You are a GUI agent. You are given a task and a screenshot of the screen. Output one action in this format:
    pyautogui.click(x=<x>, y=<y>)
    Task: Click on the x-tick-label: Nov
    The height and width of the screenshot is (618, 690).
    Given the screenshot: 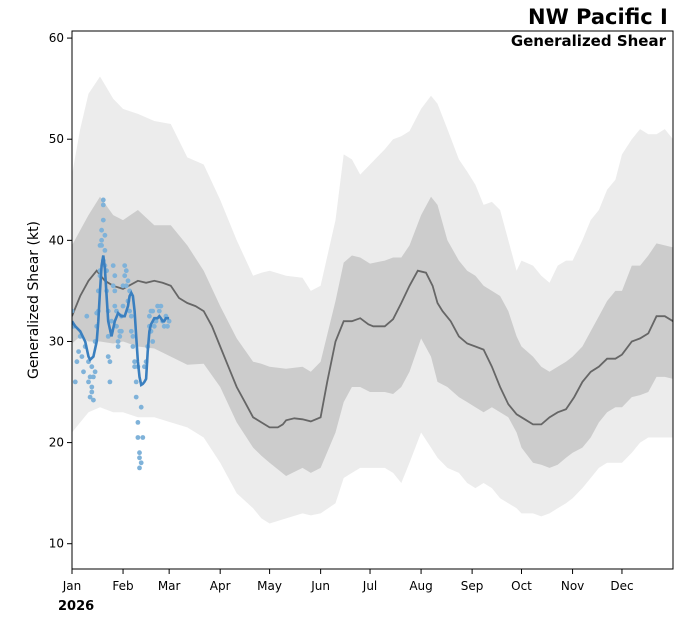 What is the action you would take?
    pyautogui.click(x=572, y=586)
    